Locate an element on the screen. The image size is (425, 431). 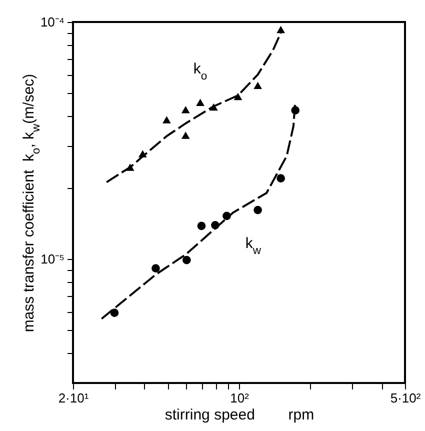
y-tick-label: 10⁻⁴ is located at coordinates (52, 22).